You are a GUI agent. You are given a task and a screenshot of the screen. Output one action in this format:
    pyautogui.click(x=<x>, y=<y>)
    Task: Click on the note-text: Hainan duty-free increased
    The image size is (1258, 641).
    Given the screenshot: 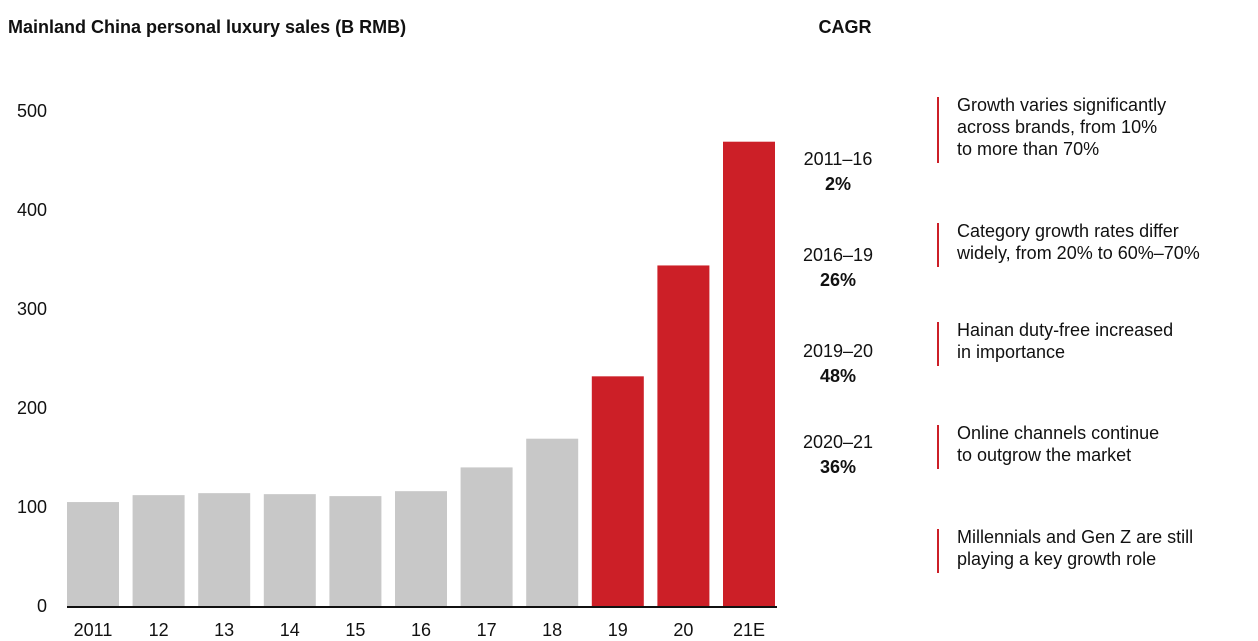 What is the action you would take?
    pyautogui.click(x=1065, y=330)
    